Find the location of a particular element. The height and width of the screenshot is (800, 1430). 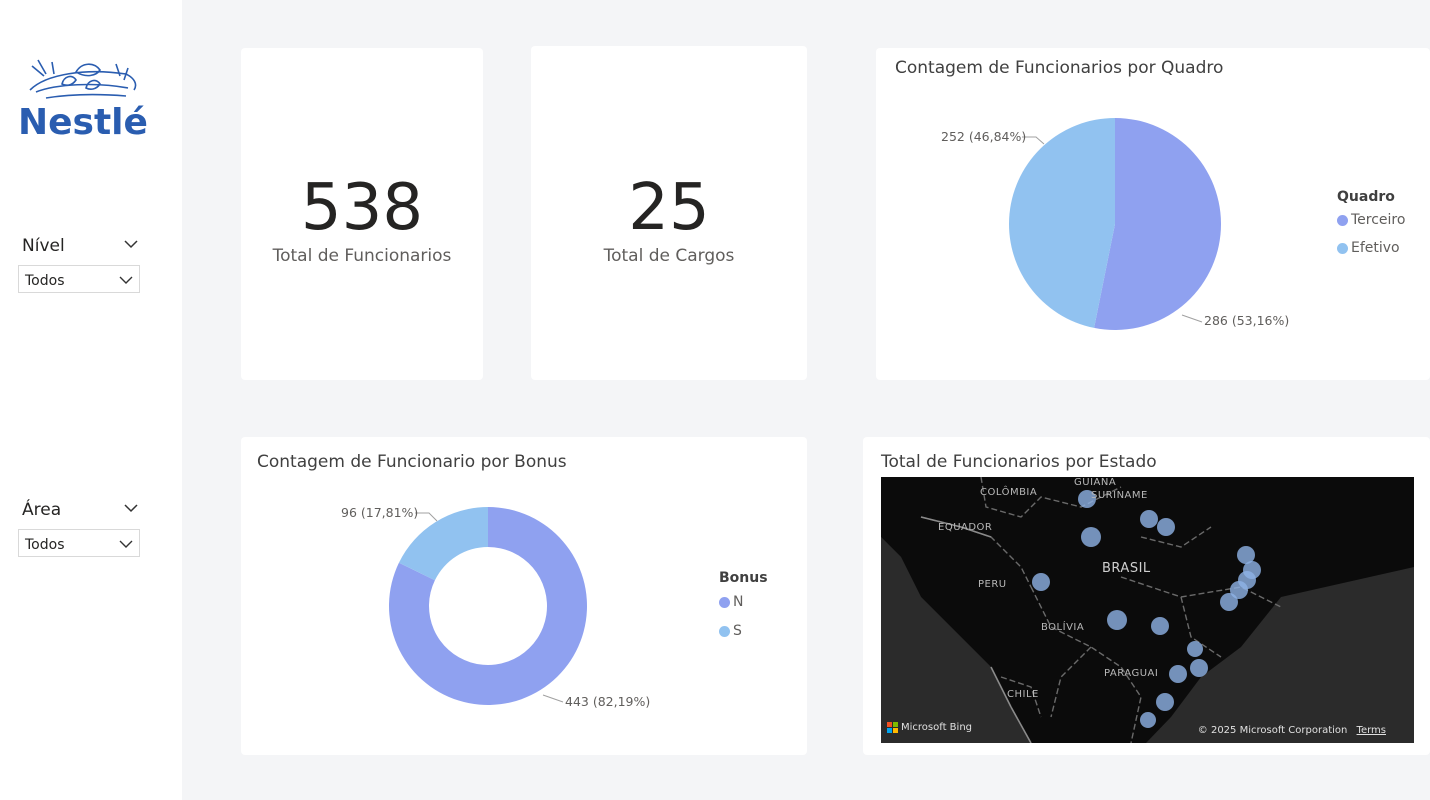

kpi-label: Total de Funcionarios is located at coordinates (362, 256).